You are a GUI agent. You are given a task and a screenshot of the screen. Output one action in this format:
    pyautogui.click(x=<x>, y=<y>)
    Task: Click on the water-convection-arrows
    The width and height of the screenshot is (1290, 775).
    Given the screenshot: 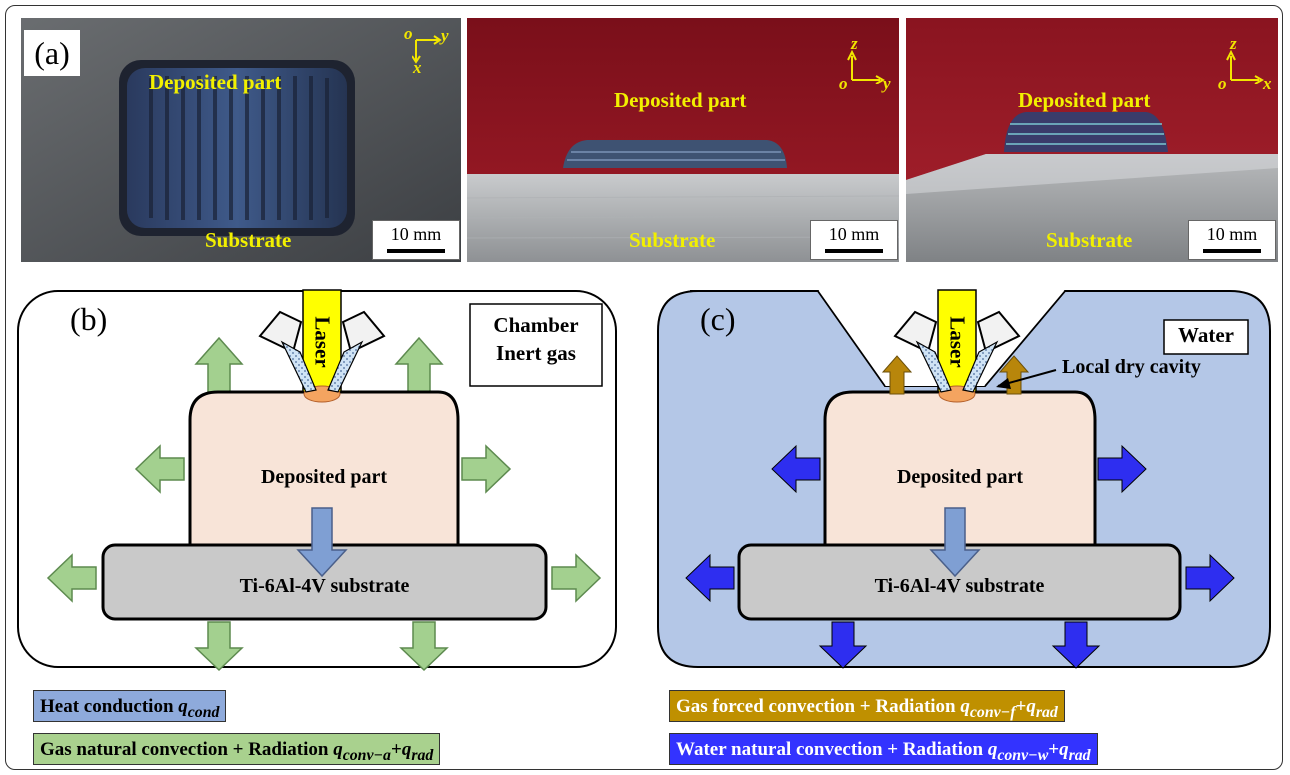 What is the action you would take?
    pyautogui.click(x=960, y=556)
    